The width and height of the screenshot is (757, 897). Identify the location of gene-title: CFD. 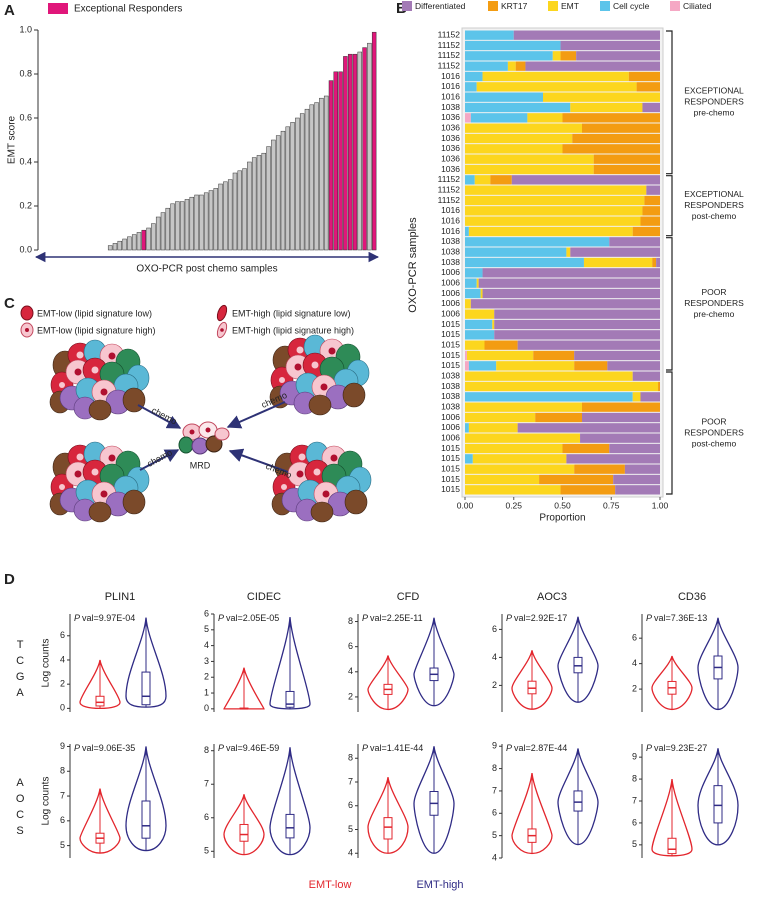
(408, 597).